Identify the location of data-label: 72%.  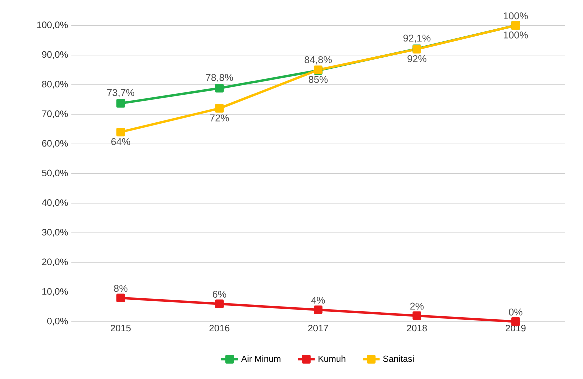
(220, 118).